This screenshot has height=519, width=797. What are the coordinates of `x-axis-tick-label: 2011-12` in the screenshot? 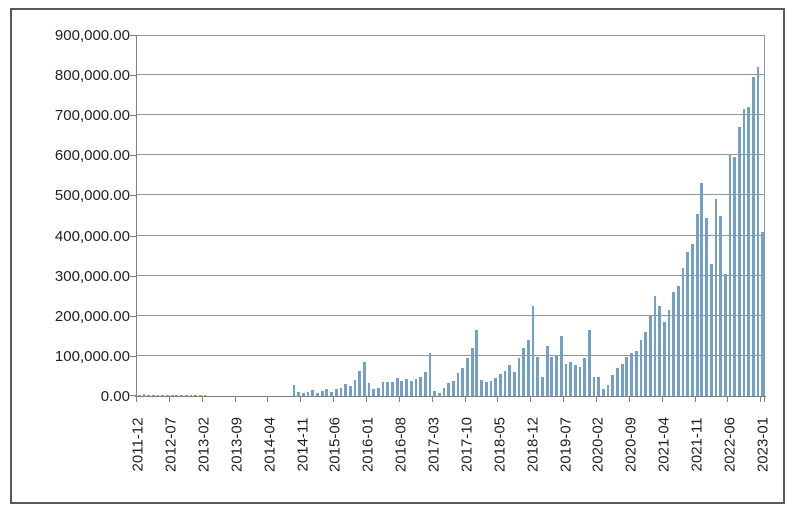 It's located at (138, 444).